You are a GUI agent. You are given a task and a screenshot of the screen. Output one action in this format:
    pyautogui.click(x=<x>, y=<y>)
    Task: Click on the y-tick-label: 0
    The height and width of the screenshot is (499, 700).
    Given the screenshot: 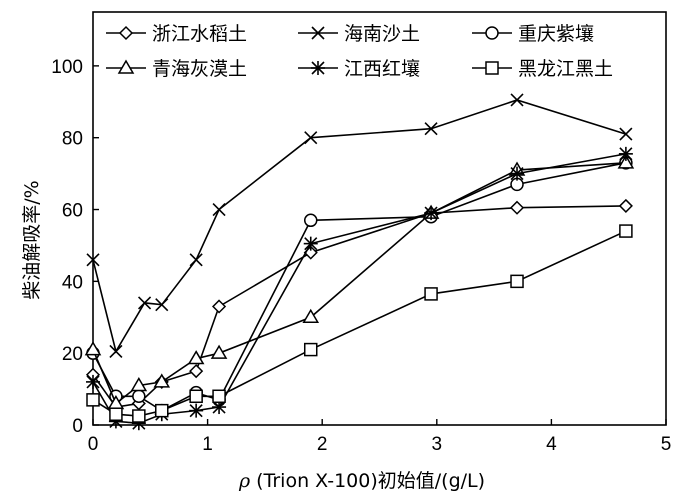 What is the action you would take?
    pyautogui.click(x=77, y=426)
    